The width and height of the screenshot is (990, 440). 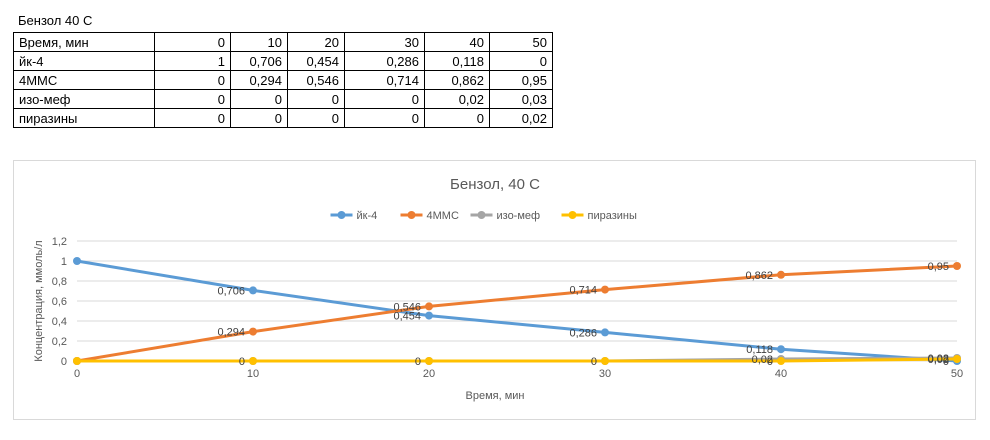 I want to click on legend-item: изо-меф, so click(x=505, y=216).